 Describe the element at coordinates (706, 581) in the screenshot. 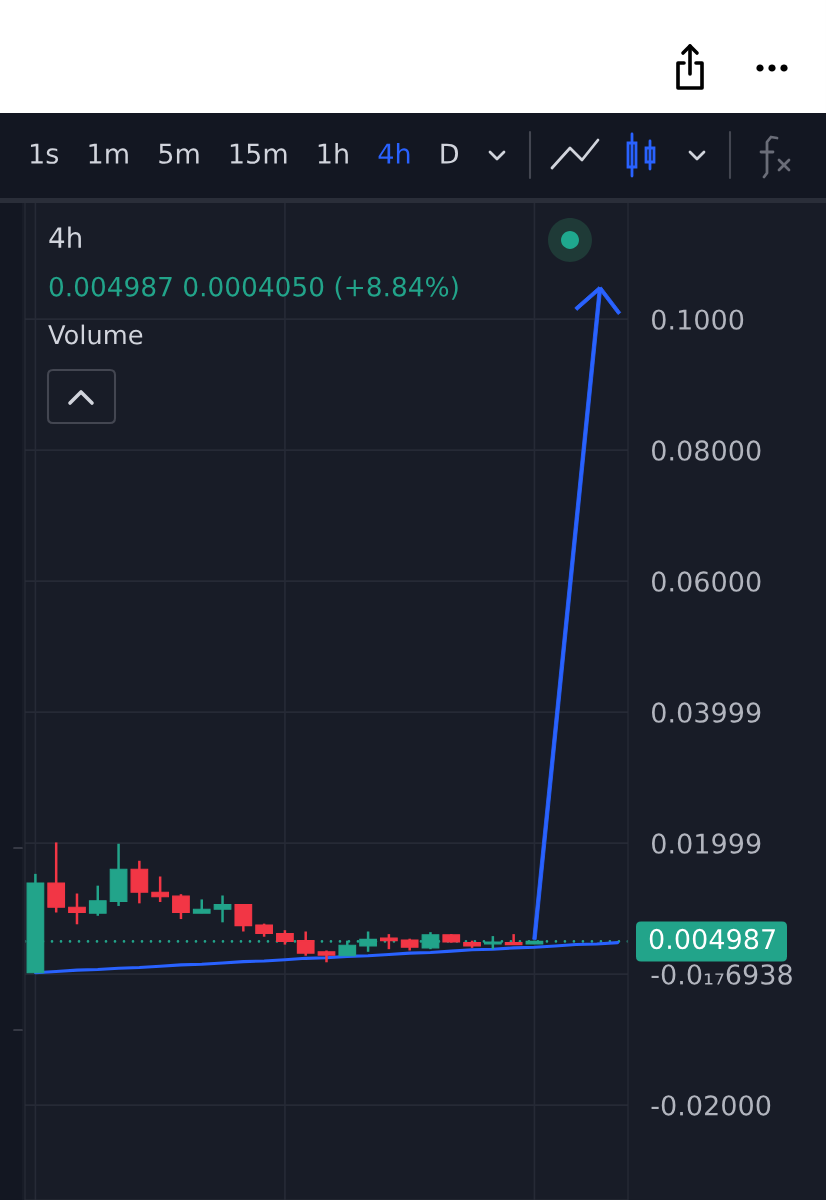

I see `y-tick-label: 0.06000` at that location.